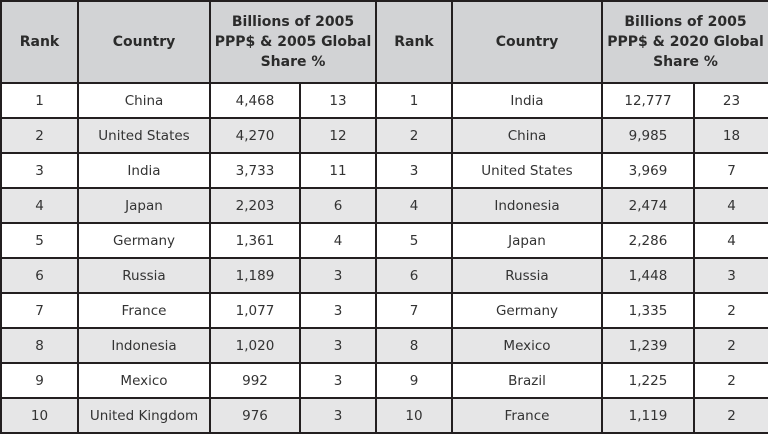 The image size is (768, 434). I want to click on rank-2005: 9, so click(39, 380).